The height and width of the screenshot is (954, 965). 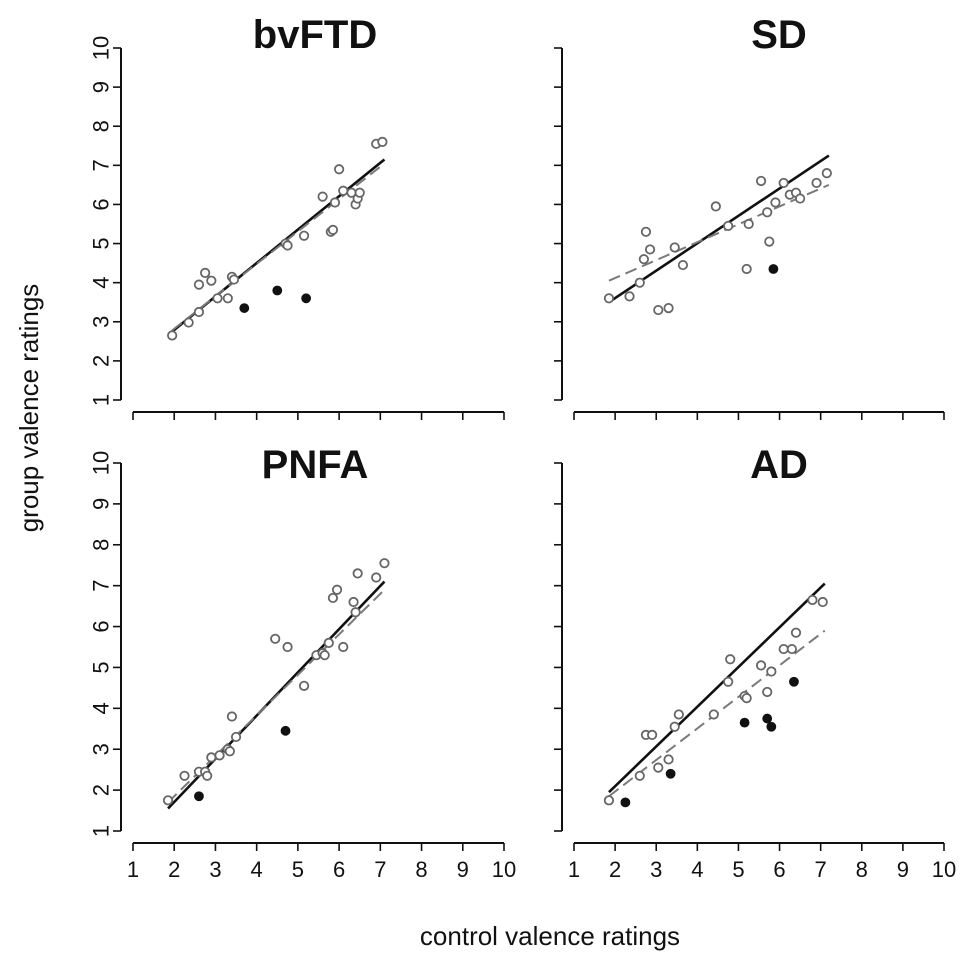 What do you see at coordinates (315, 465) in the screenshot?
I see `panel-title: PNFA` at bounding box center [315, 465].